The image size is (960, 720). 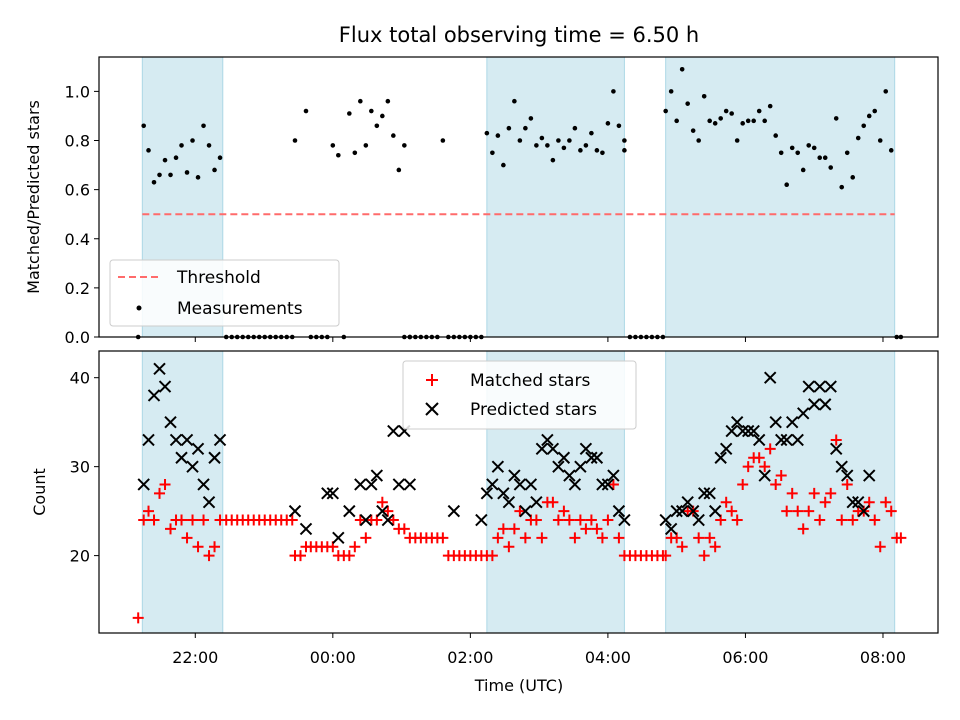 What do you see at coordinates (745, 657) in the screenshot?
I see `x-tick-label: 06:00` at bounding box center [745, 657].